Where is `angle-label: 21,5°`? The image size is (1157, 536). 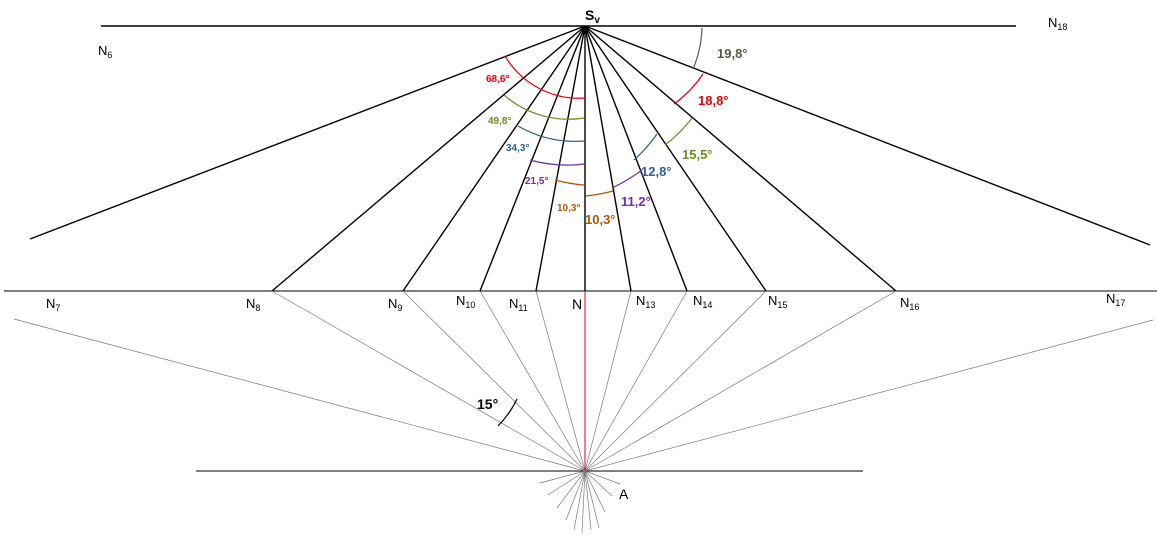 angle-label: 21,5° is located at coordinates (536, 181).